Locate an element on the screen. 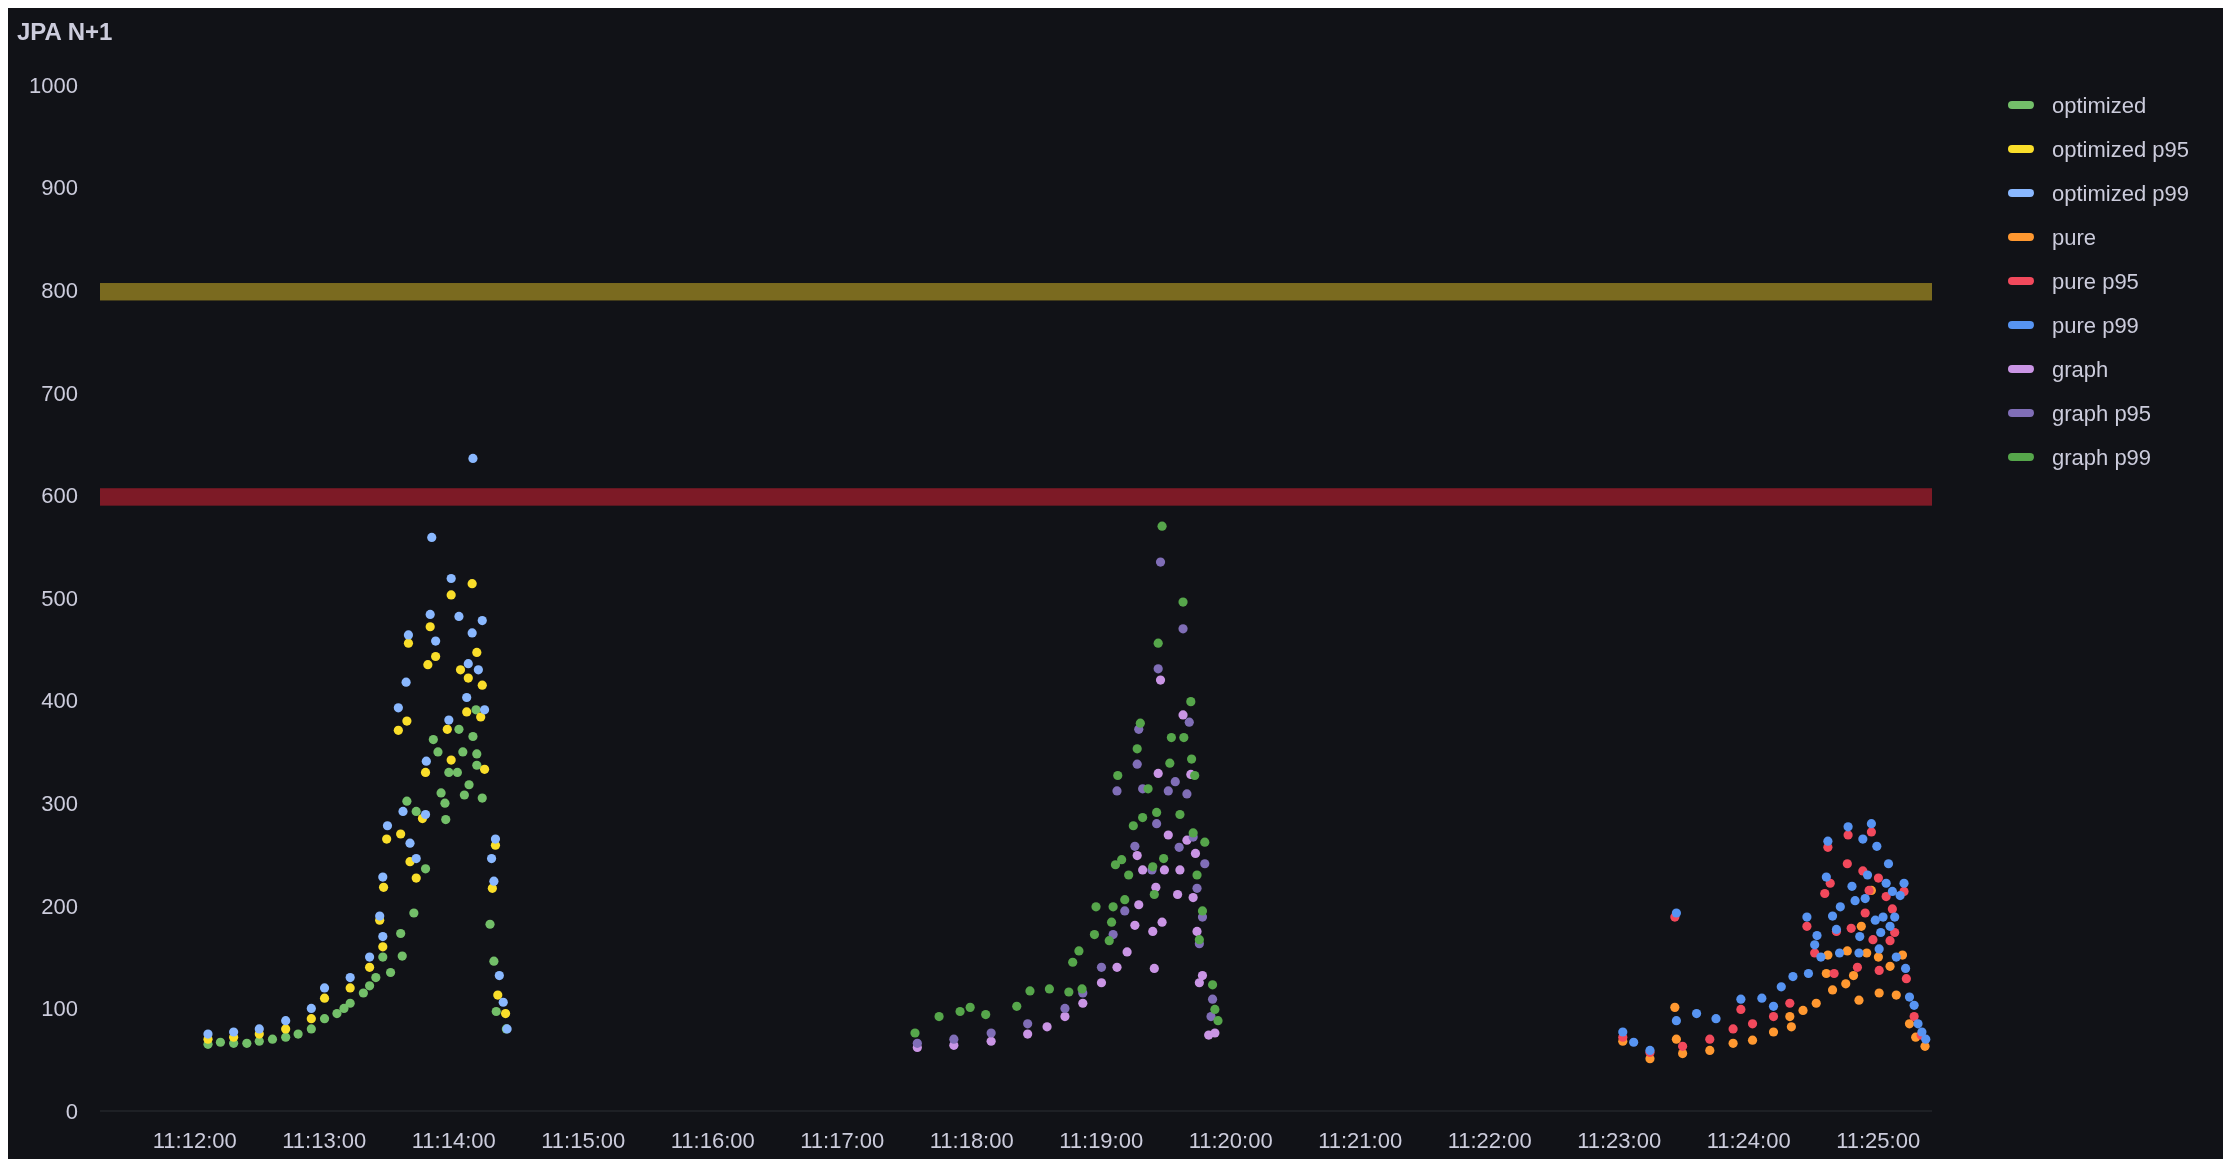  x-tick-label: 11:21:00 is located at coordinates (1360, 1140).